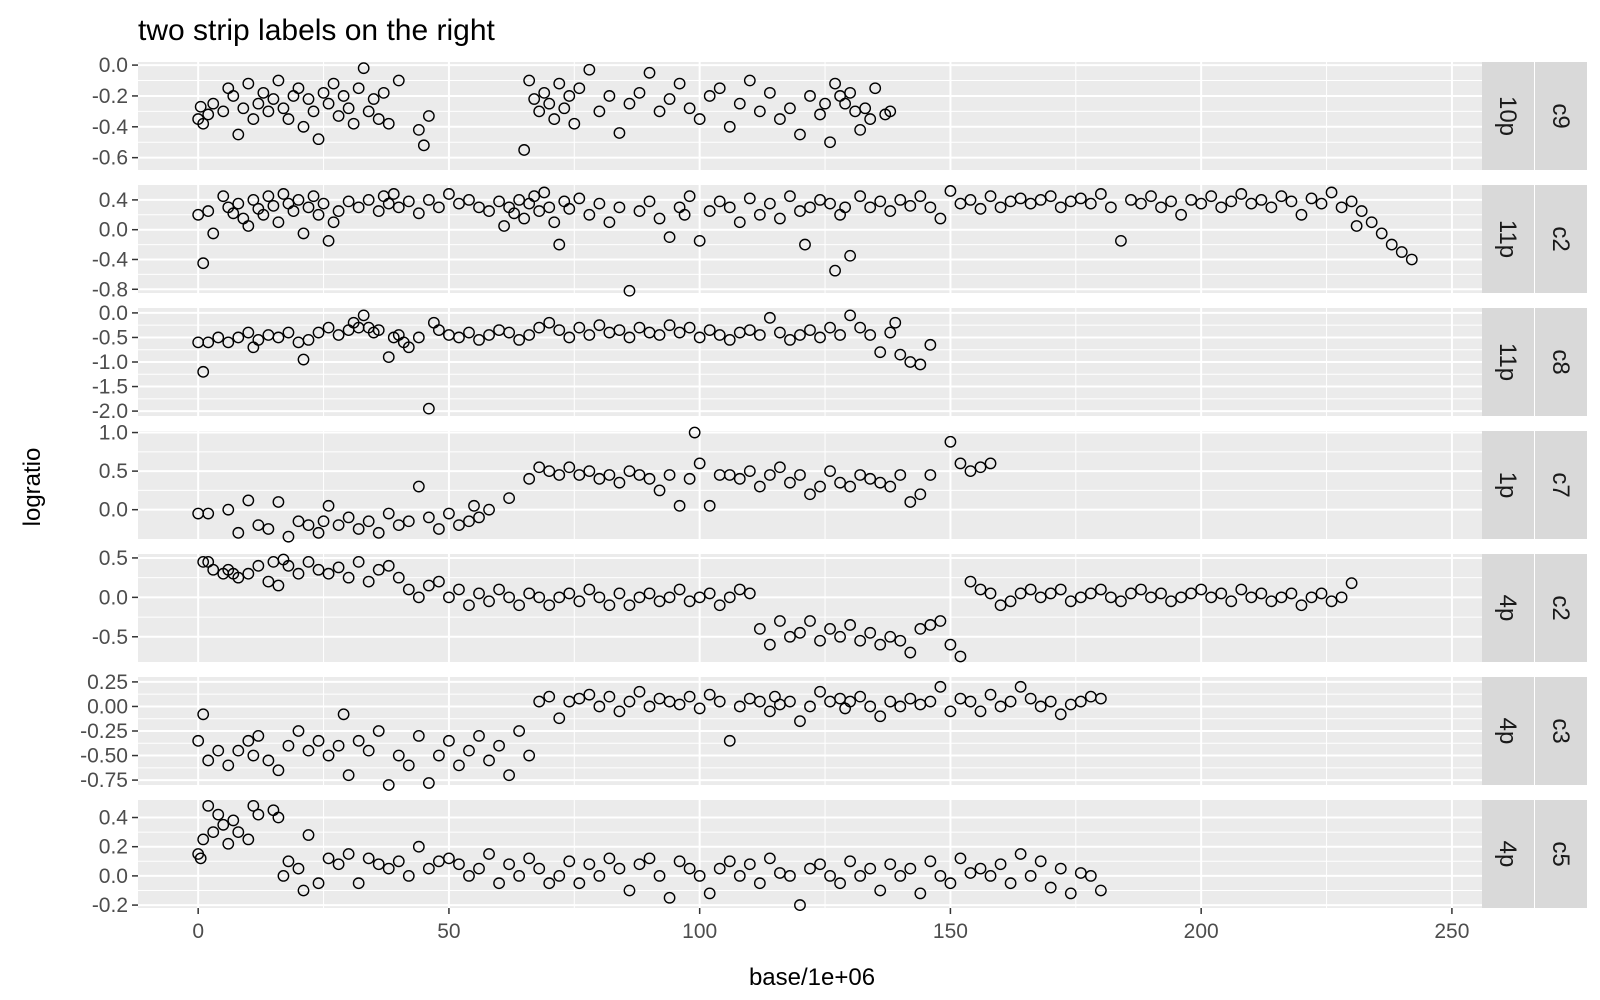 Image resolution: width=1600 pixels, height=1000 pixels. What do you see at coordinates (110, 387) in the screenshot?
I see `y-tick-label: -1.5` at bounding box center [110, 387].